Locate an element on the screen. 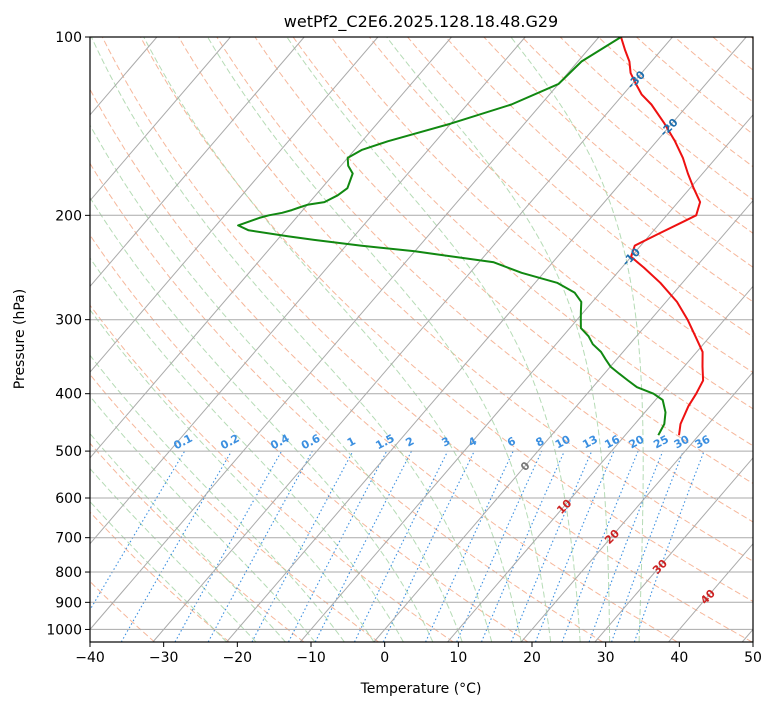  y-tick-label: 900 is located at coordinates (68, 603).